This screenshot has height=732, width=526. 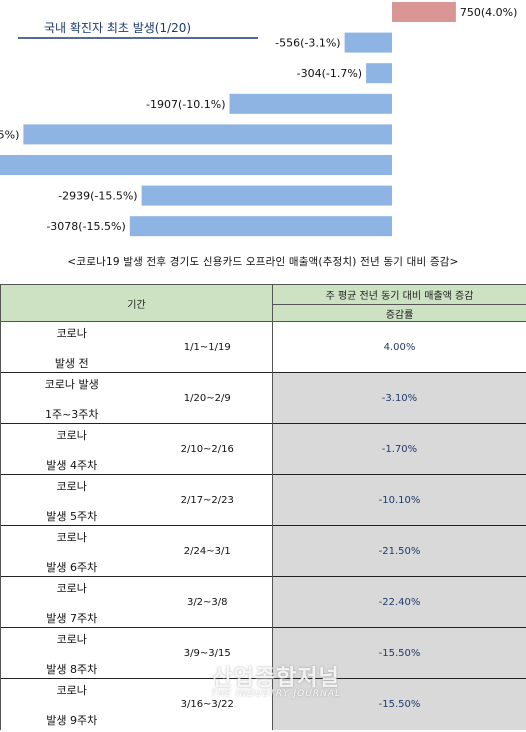 I want to click on period-bottom-label: 1주~3주차, so click(x=71, y=414).